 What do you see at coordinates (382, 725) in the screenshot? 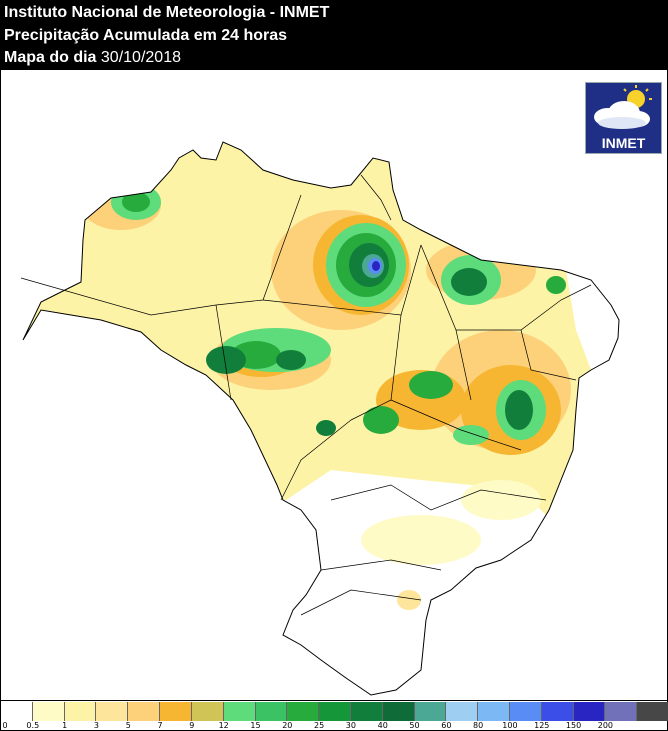
I see `legend-tick-label: 40` at bounding box center [382, 725].